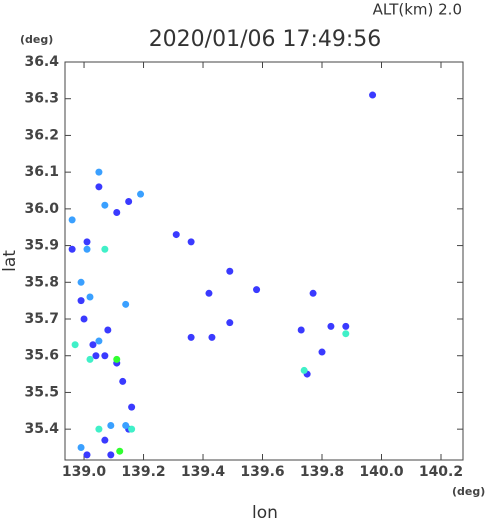  What do you see at coordinates (41, 135) in the screenshot?
I see `y-tick-label: 36.2` at bounding box center [41, 135].